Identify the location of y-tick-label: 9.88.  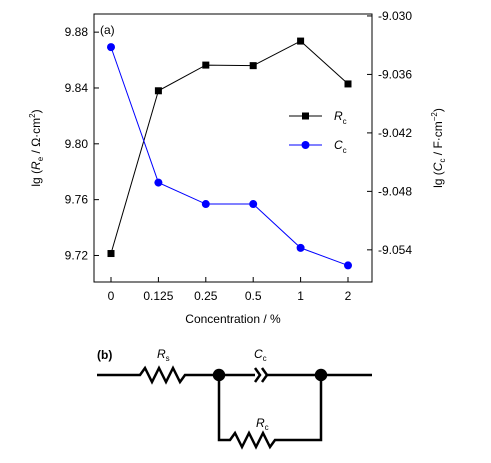
(77, 32).